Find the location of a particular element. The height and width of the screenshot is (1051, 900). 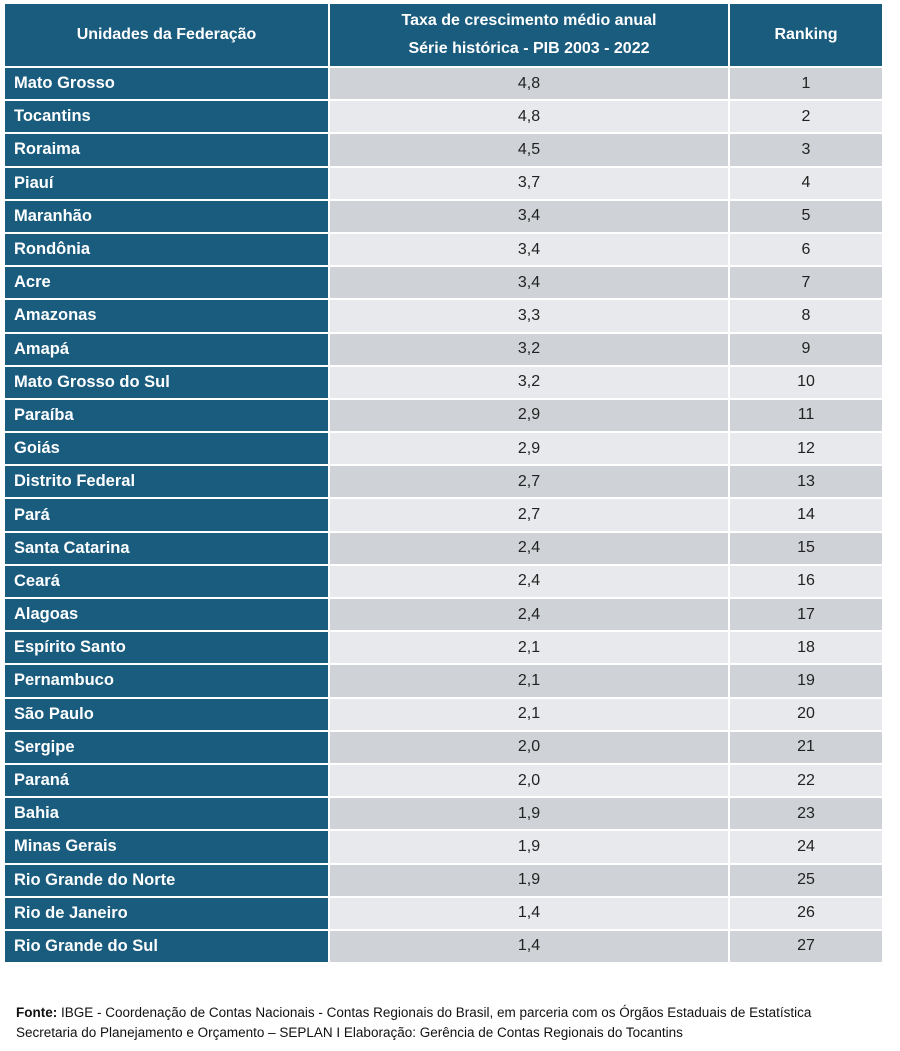

table-row: Minas Gerais 1,9 24 is located at coordinates (443, 847).